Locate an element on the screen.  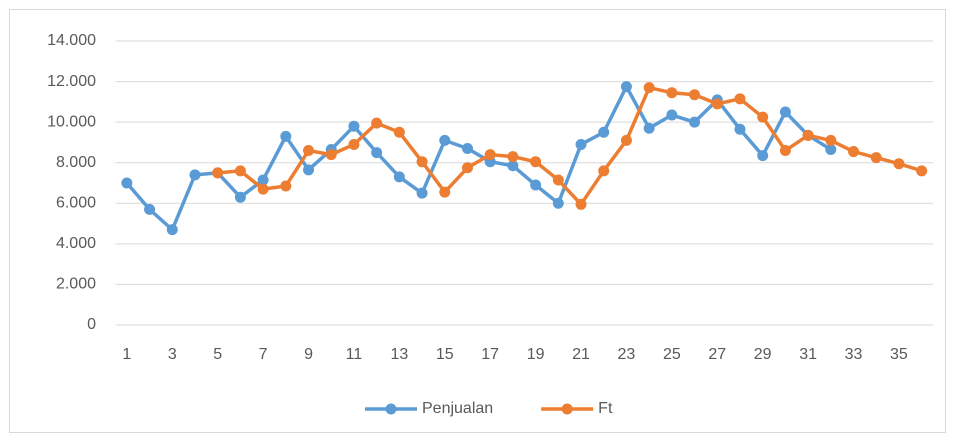
x-tick-label: 35 is located at coordinates (899, 354).